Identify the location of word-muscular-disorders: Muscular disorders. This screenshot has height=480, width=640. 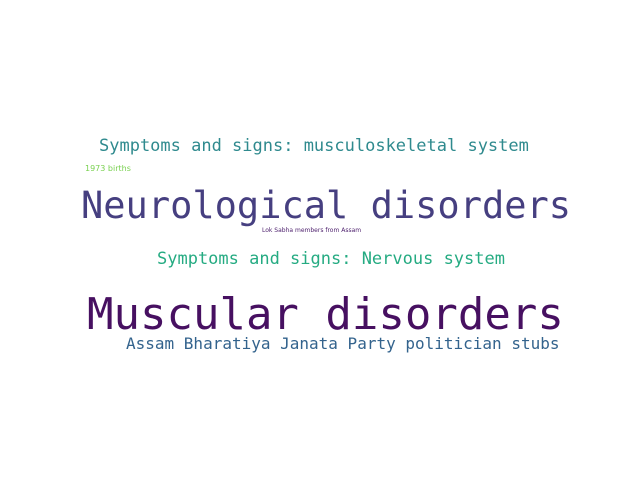
(325, 314).